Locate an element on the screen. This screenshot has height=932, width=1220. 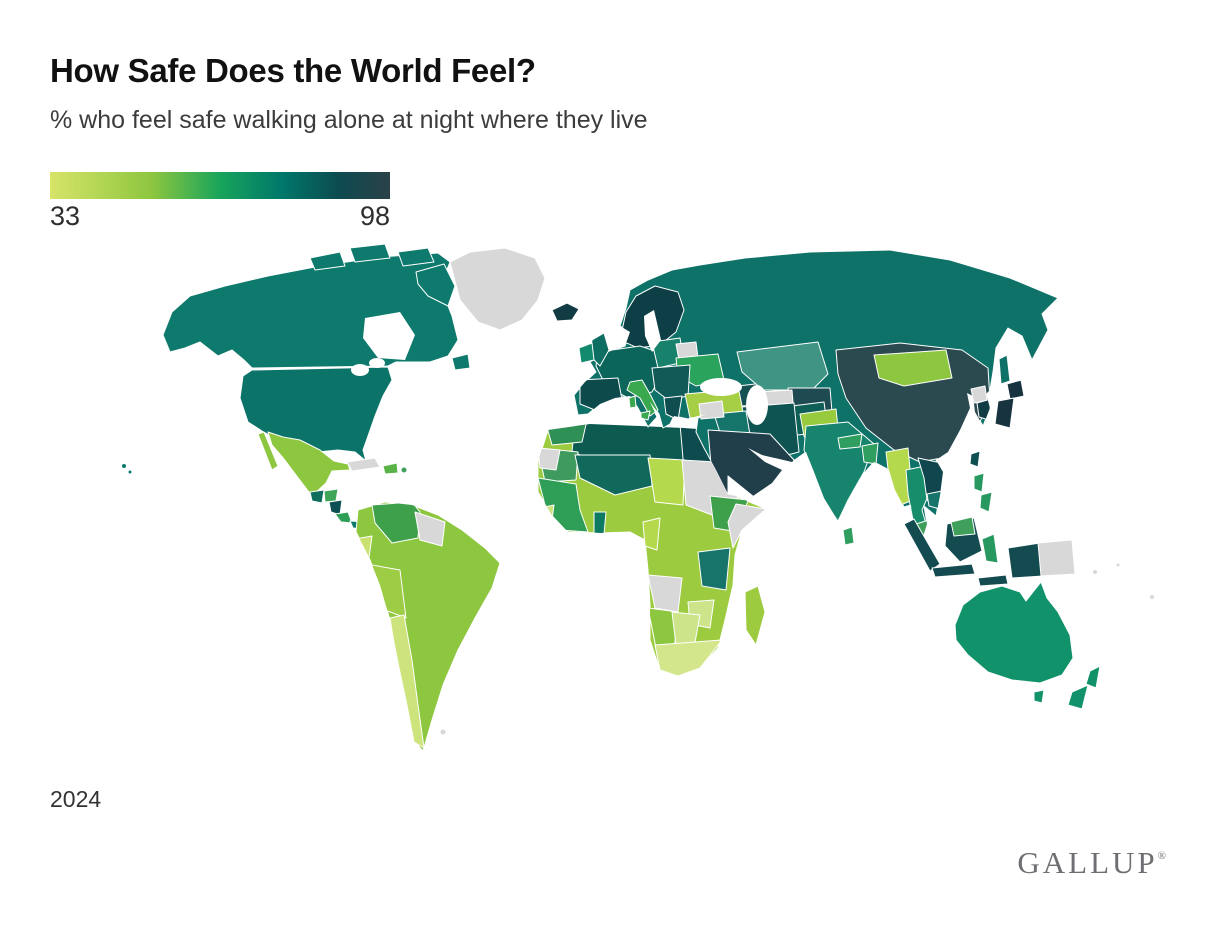
region-papua-indonesia is located at coordinates (1025, 560).